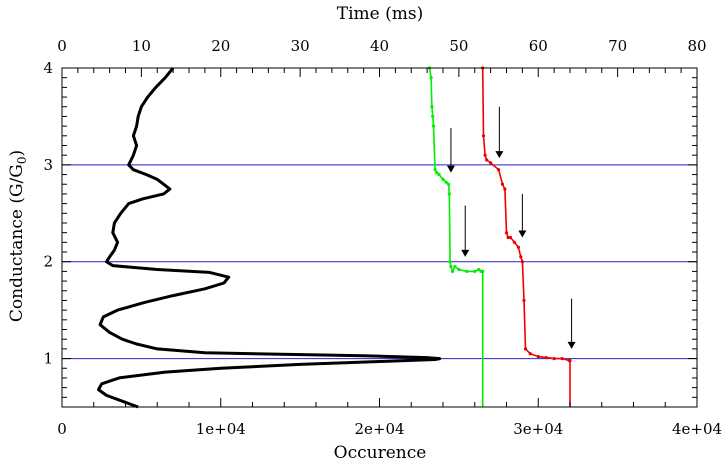  What do you see at coordinates (697, 429) in the screenshot?
I see `x-tick-label: 4e+04` at bounding box center [697, 429].